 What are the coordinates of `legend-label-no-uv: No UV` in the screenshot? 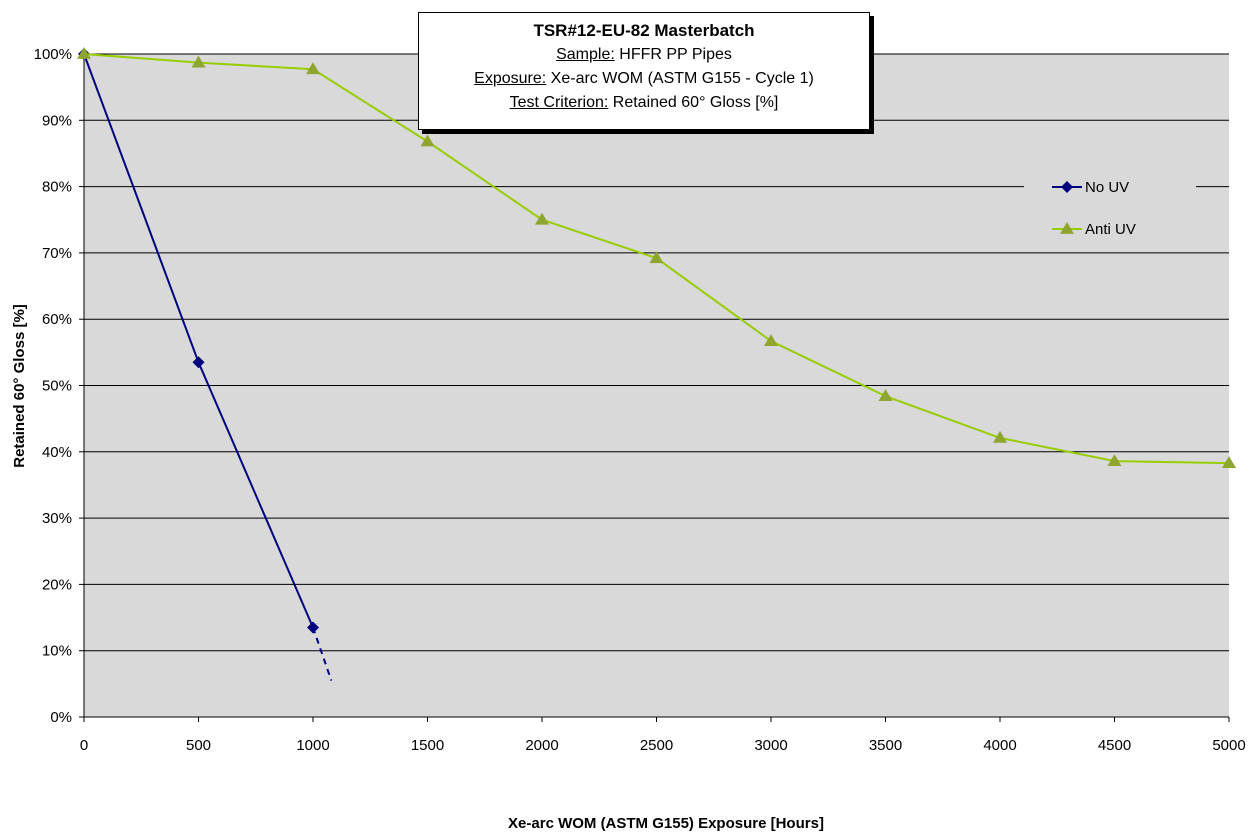 It's located at (1107, 187).